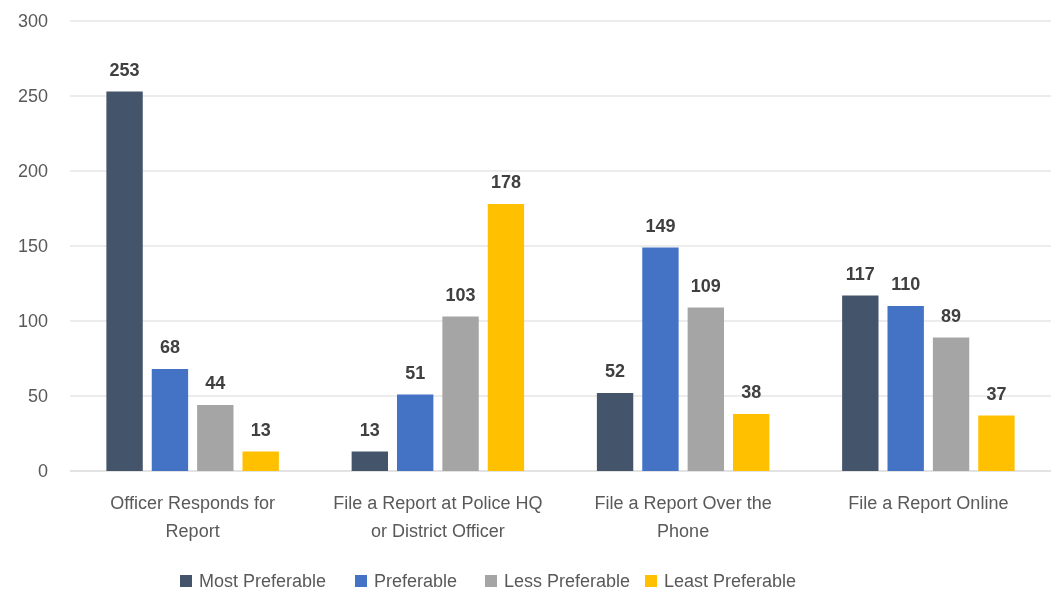  I want to click on y-tick-label: 250, so click(32, 96).